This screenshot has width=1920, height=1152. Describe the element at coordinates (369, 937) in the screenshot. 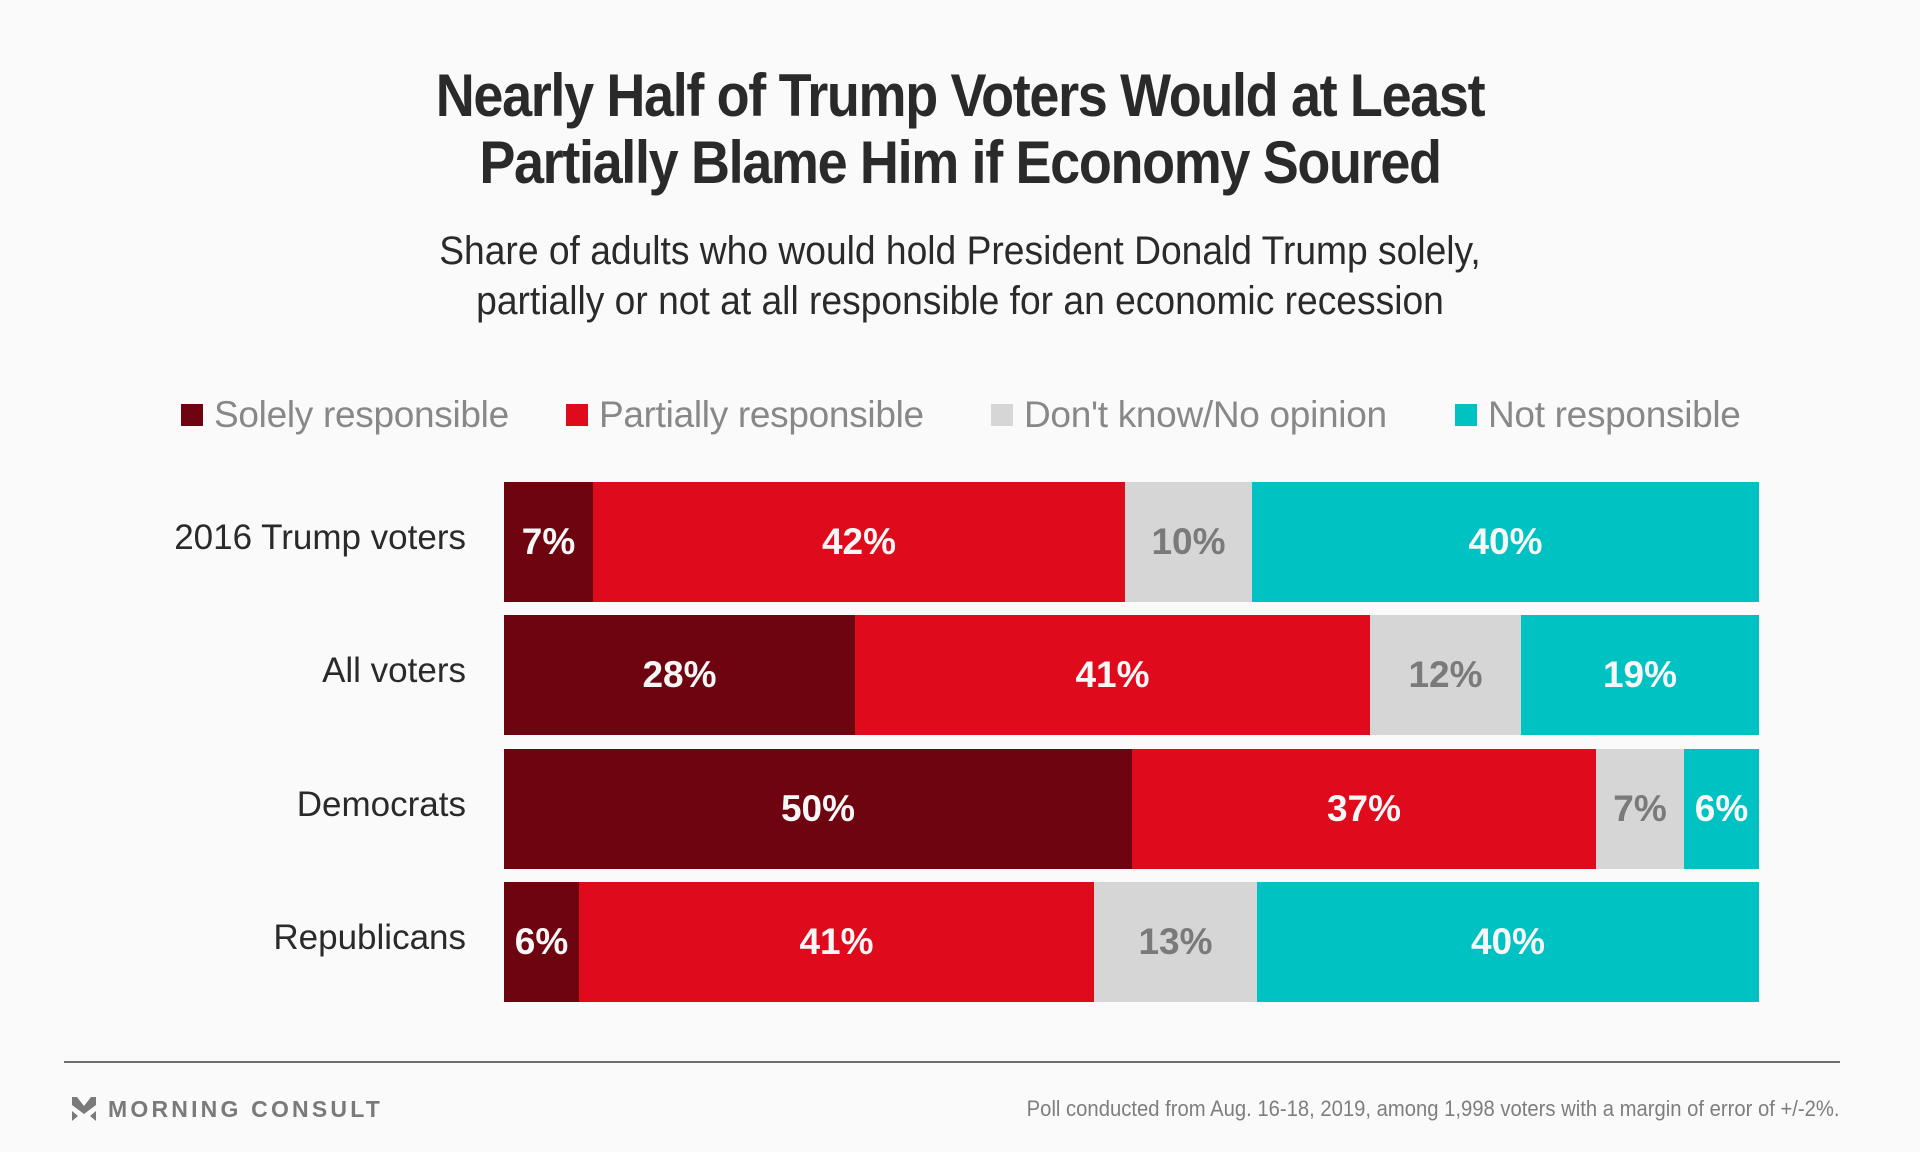

I see `category-label-republicans: Republicans` at that location.